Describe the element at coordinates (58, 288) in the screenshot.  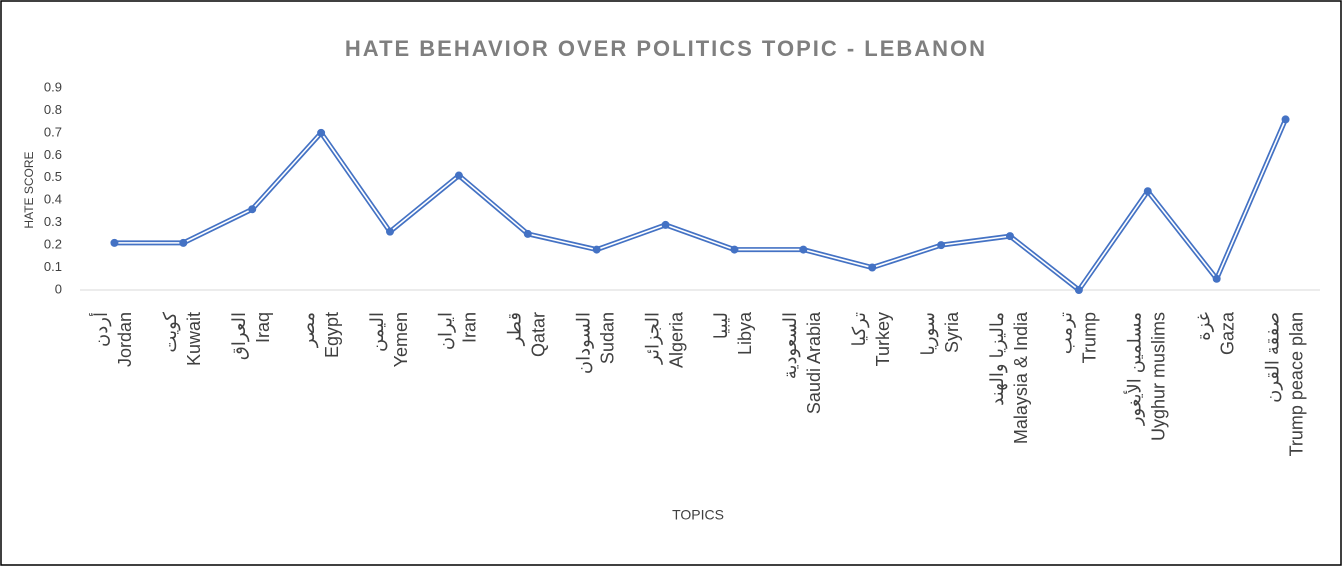
I see `y-tick-label: 0` at that location.